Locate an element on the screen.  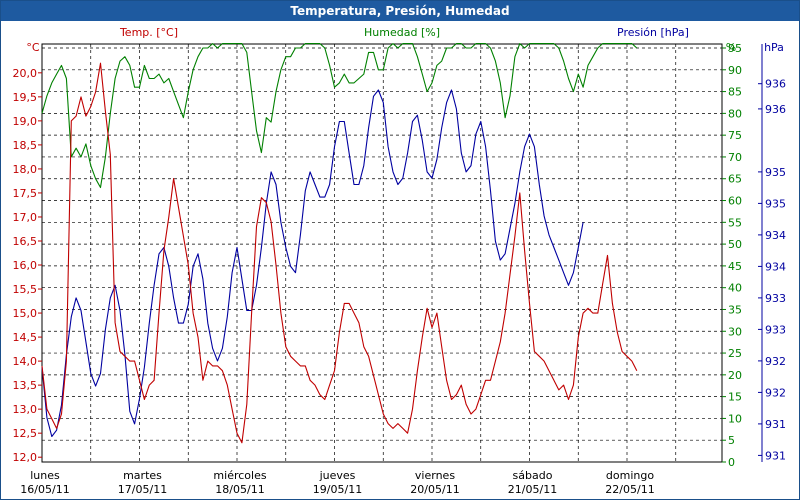
temp-tick-label: 12,5 is located at coordinates (25, 433).